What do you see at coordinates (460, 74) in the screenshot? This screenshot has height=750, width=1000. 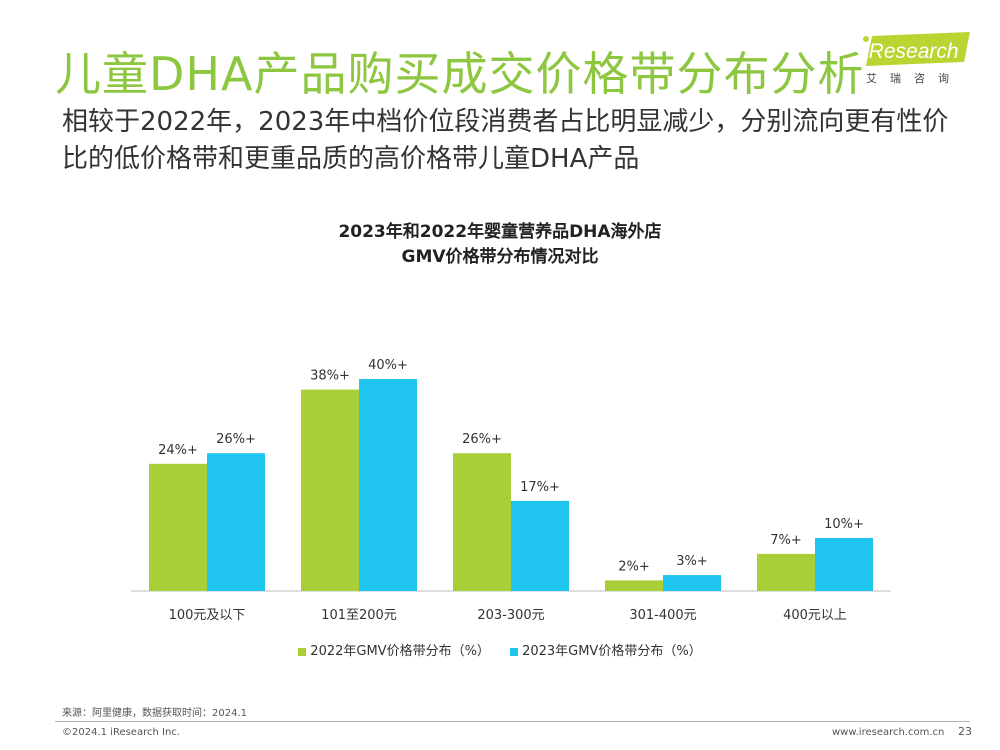 I see `page-title: 儿童DHA产品购买成交价格带分布分析` at bounding box center [460, 74].